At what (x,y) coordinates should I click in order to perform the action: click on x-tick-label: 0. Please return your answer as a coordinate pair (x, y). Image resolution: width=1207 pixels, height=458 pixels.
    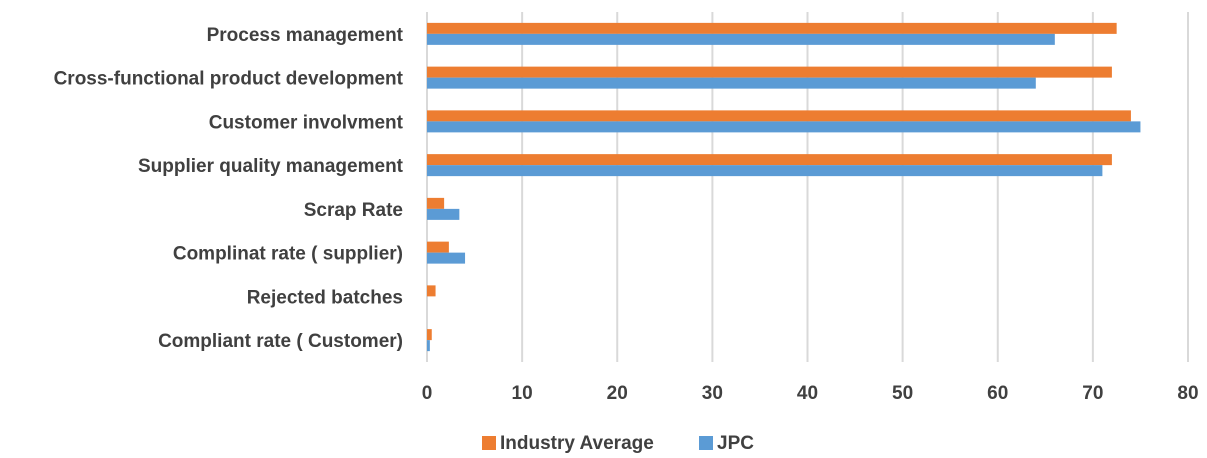
    Looking at the image, I should click on (427, 393).